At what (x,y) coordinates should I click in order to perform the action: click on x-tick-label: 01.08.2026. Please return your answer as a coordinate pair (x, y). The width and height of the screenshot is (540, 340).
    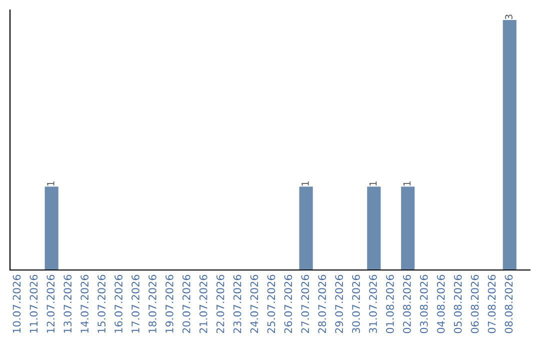
    Looking at the image, I should click on (390, 304).